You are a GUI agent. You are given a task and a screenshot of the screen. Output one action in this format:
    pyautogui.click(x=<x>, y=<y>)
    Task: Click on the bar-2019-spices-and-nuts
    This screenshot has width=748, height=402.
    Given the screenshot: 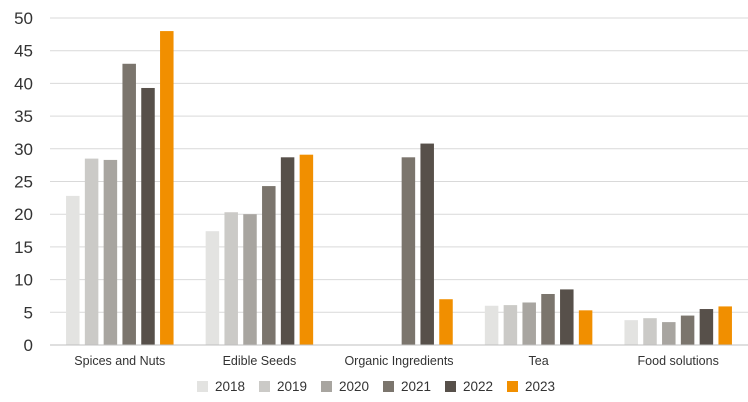 What is the action you would take?
    pyautogui.click(x=91, y=251)
    